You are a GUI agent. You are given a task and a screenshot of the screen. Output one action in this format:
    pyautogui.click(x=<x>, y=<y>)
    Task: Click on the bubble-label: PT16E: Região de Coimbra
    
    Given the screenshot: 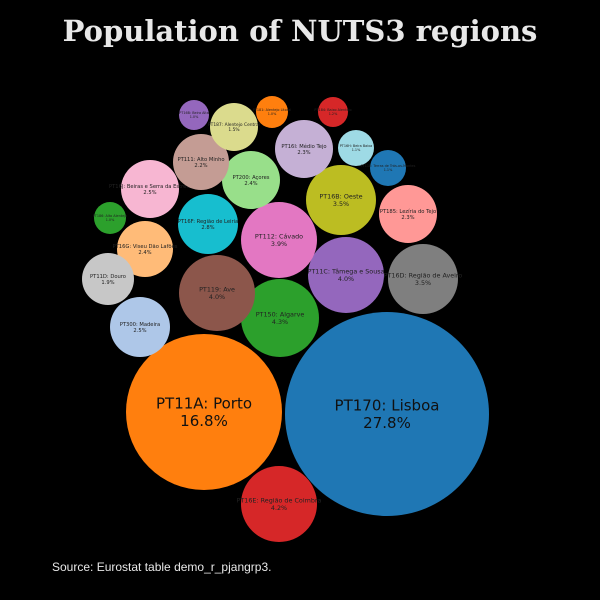 What is the action you would take?
    pyautogui.click(x=279, y=501)
    